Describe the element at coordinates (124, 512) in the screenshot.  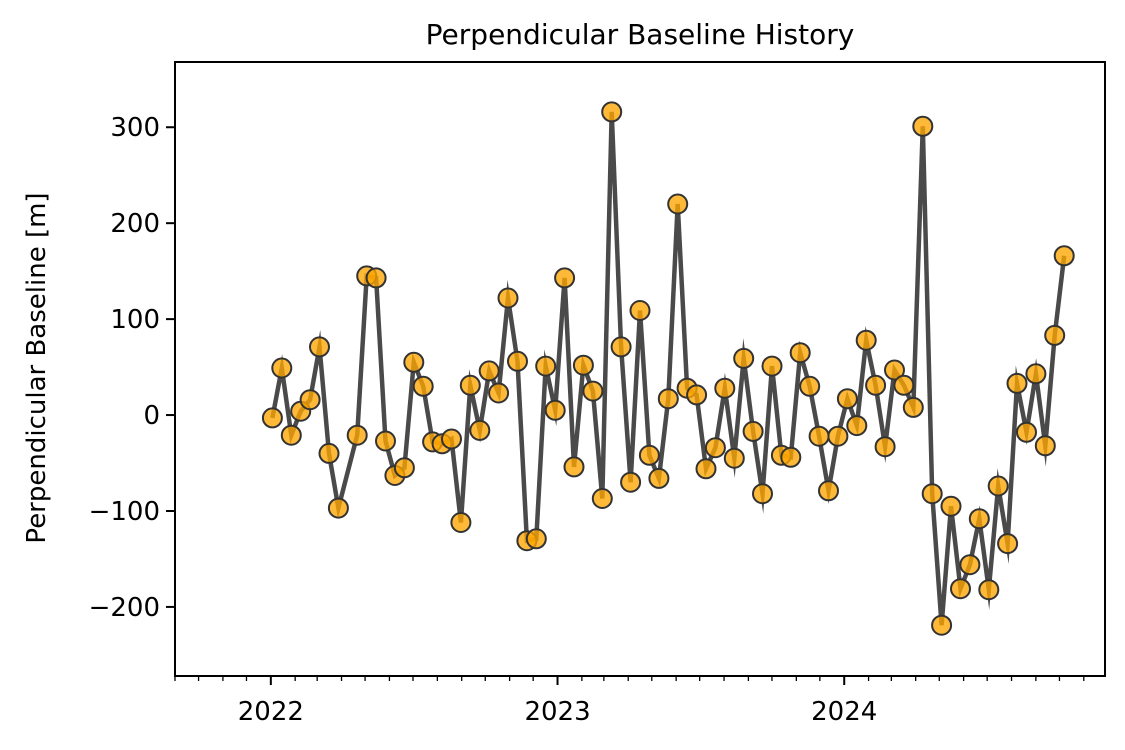
I see `y-tick-label: −100` at that location.